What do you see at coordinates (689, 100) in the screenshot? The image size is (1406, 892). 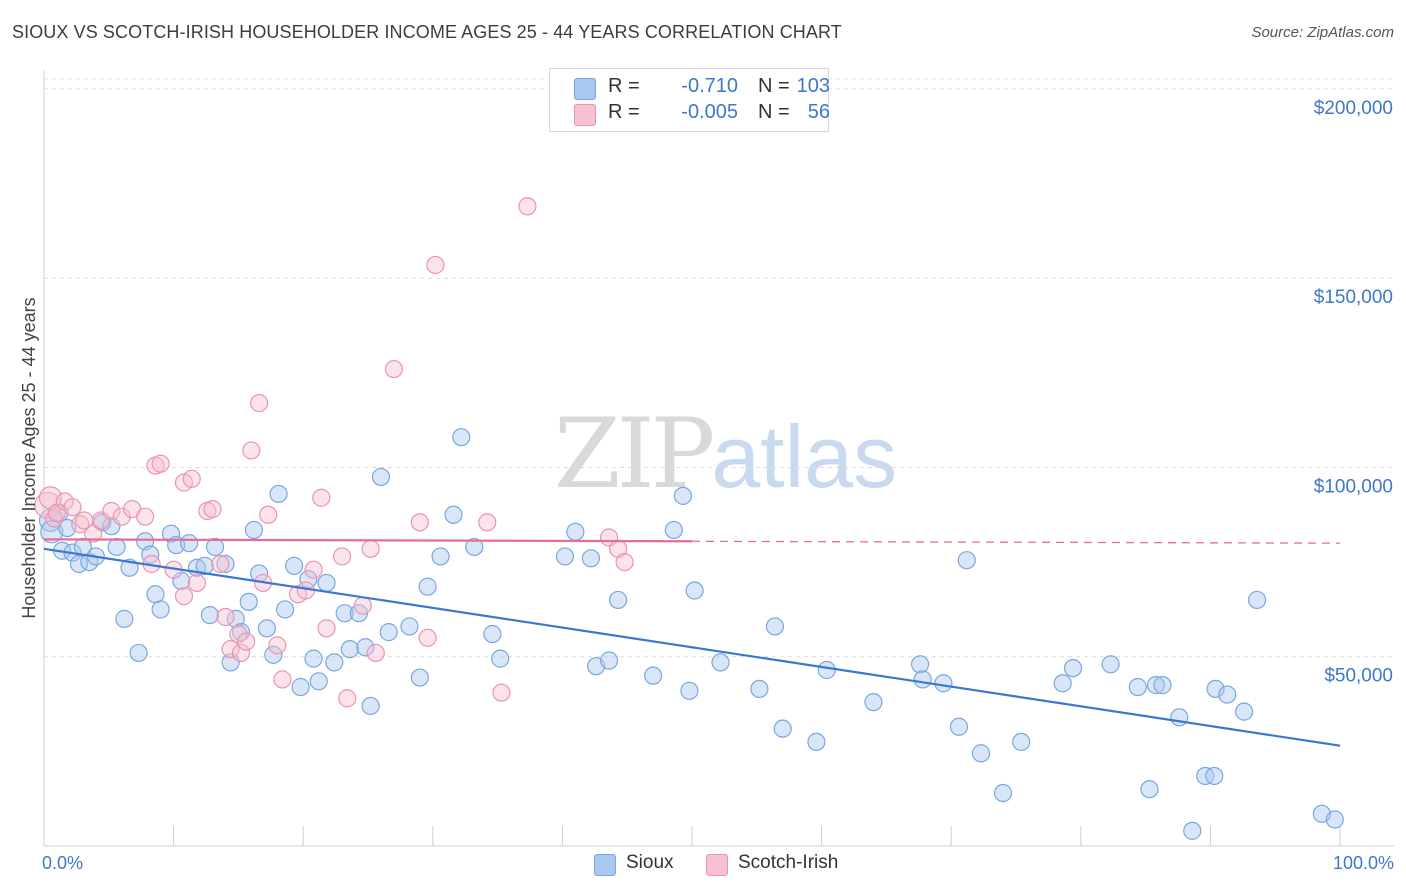 I see `correlation-legend: R = -0.710 N = 103 R = -0.005 N = 56` at bounding box center [689, 100].